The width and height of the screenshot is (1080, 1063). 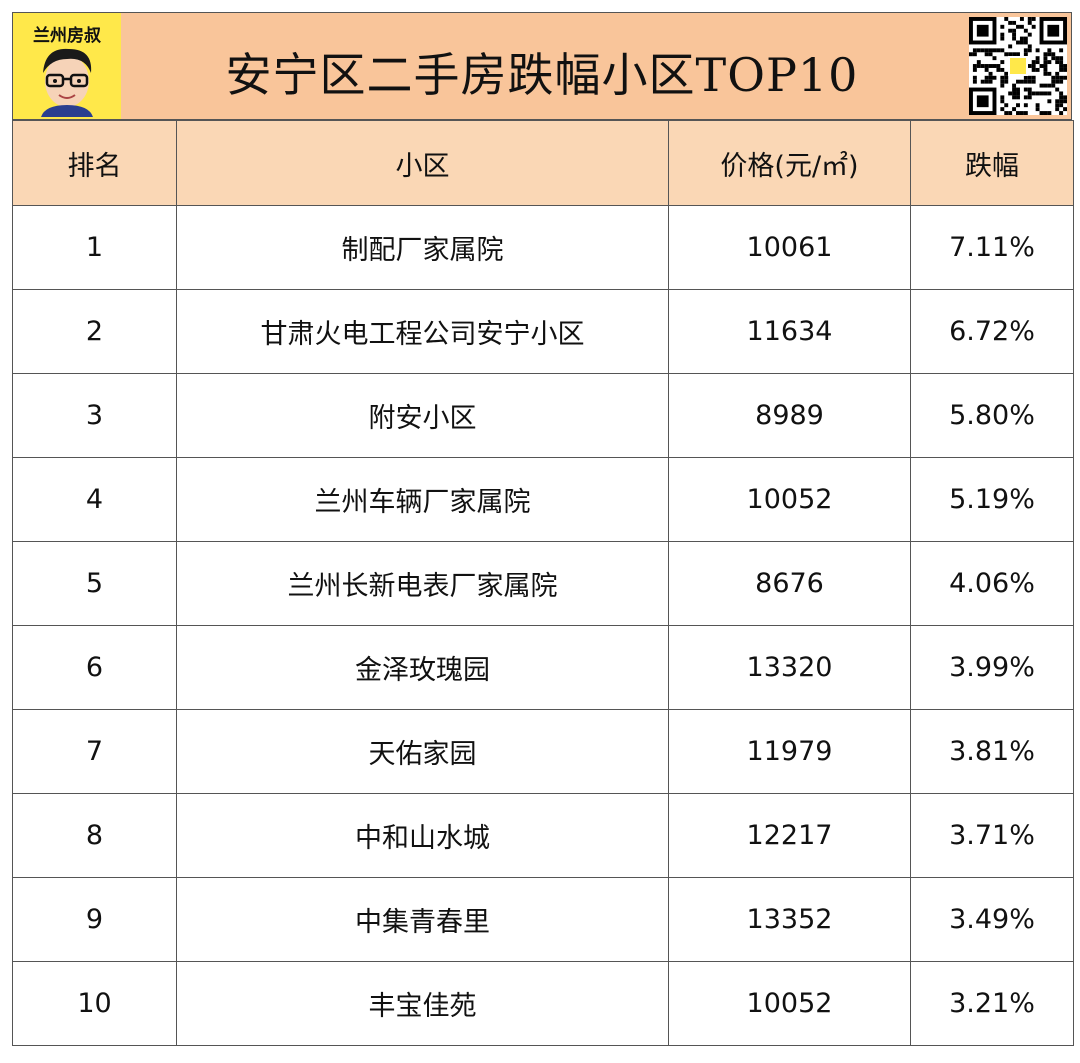 I want to click on rank-cell: 9, so click(x=94, y=919).